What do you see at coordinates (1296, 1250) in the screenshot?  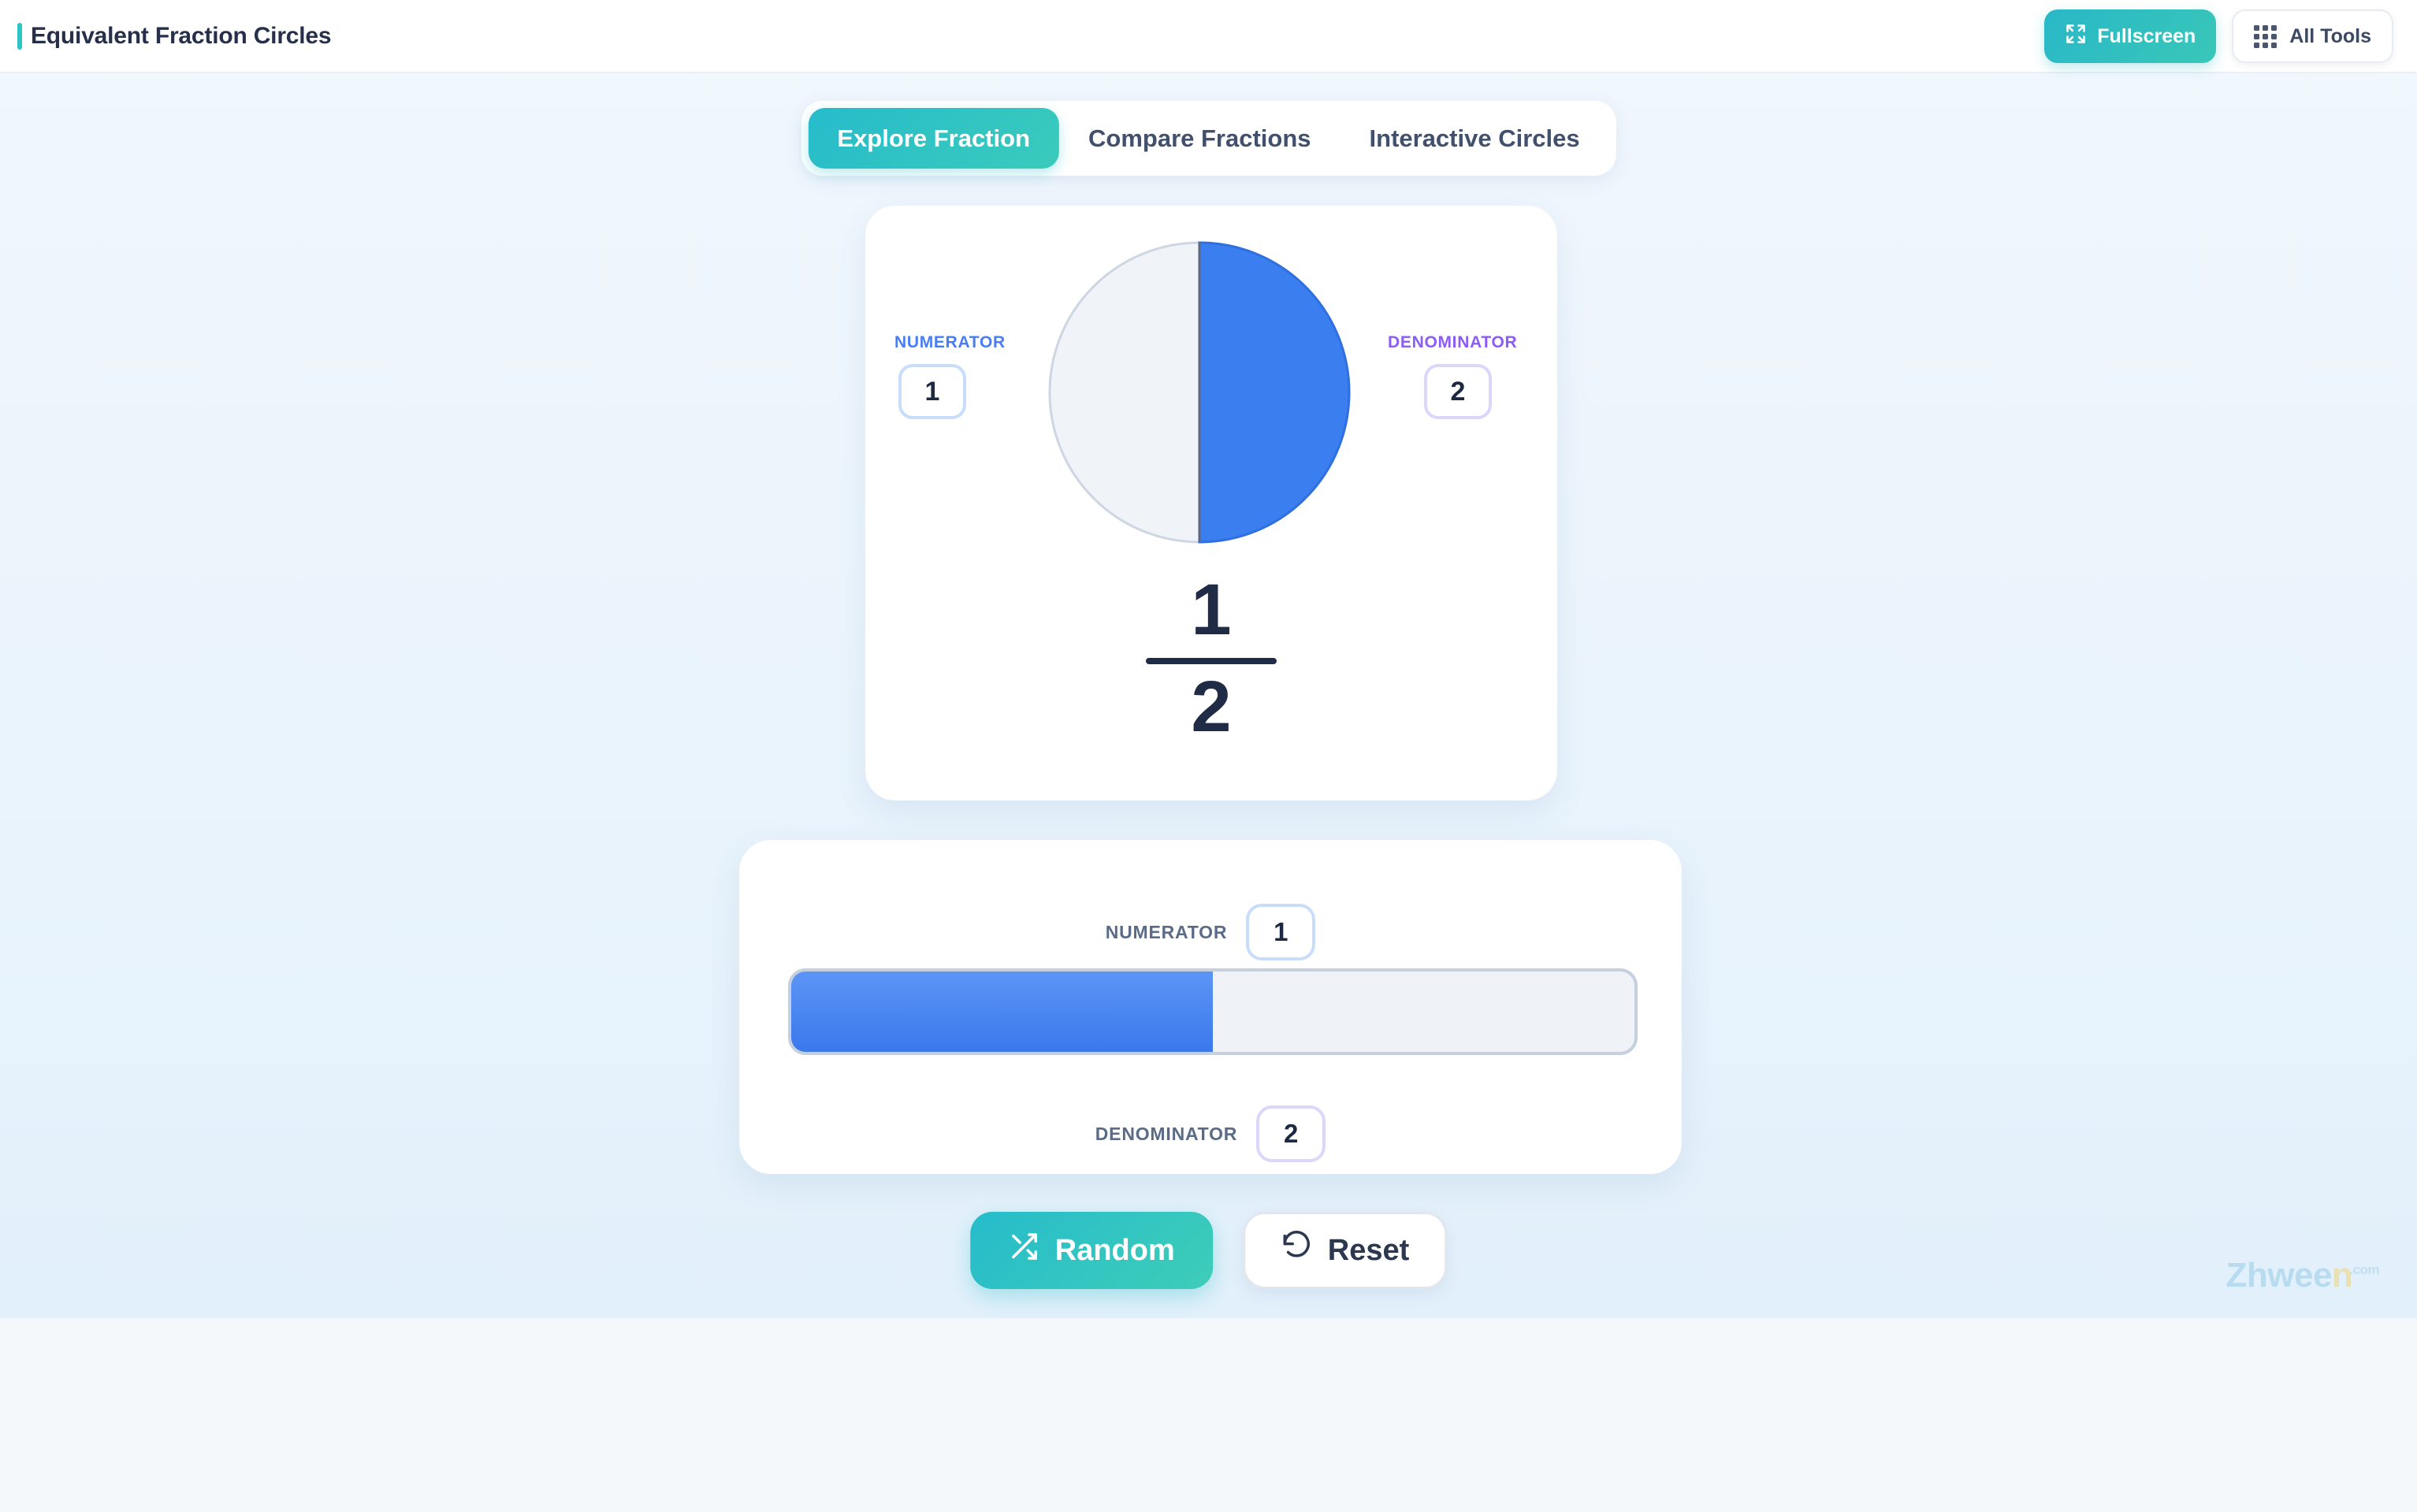 I see `reset-icon` at bounding box center [1296, 1250].